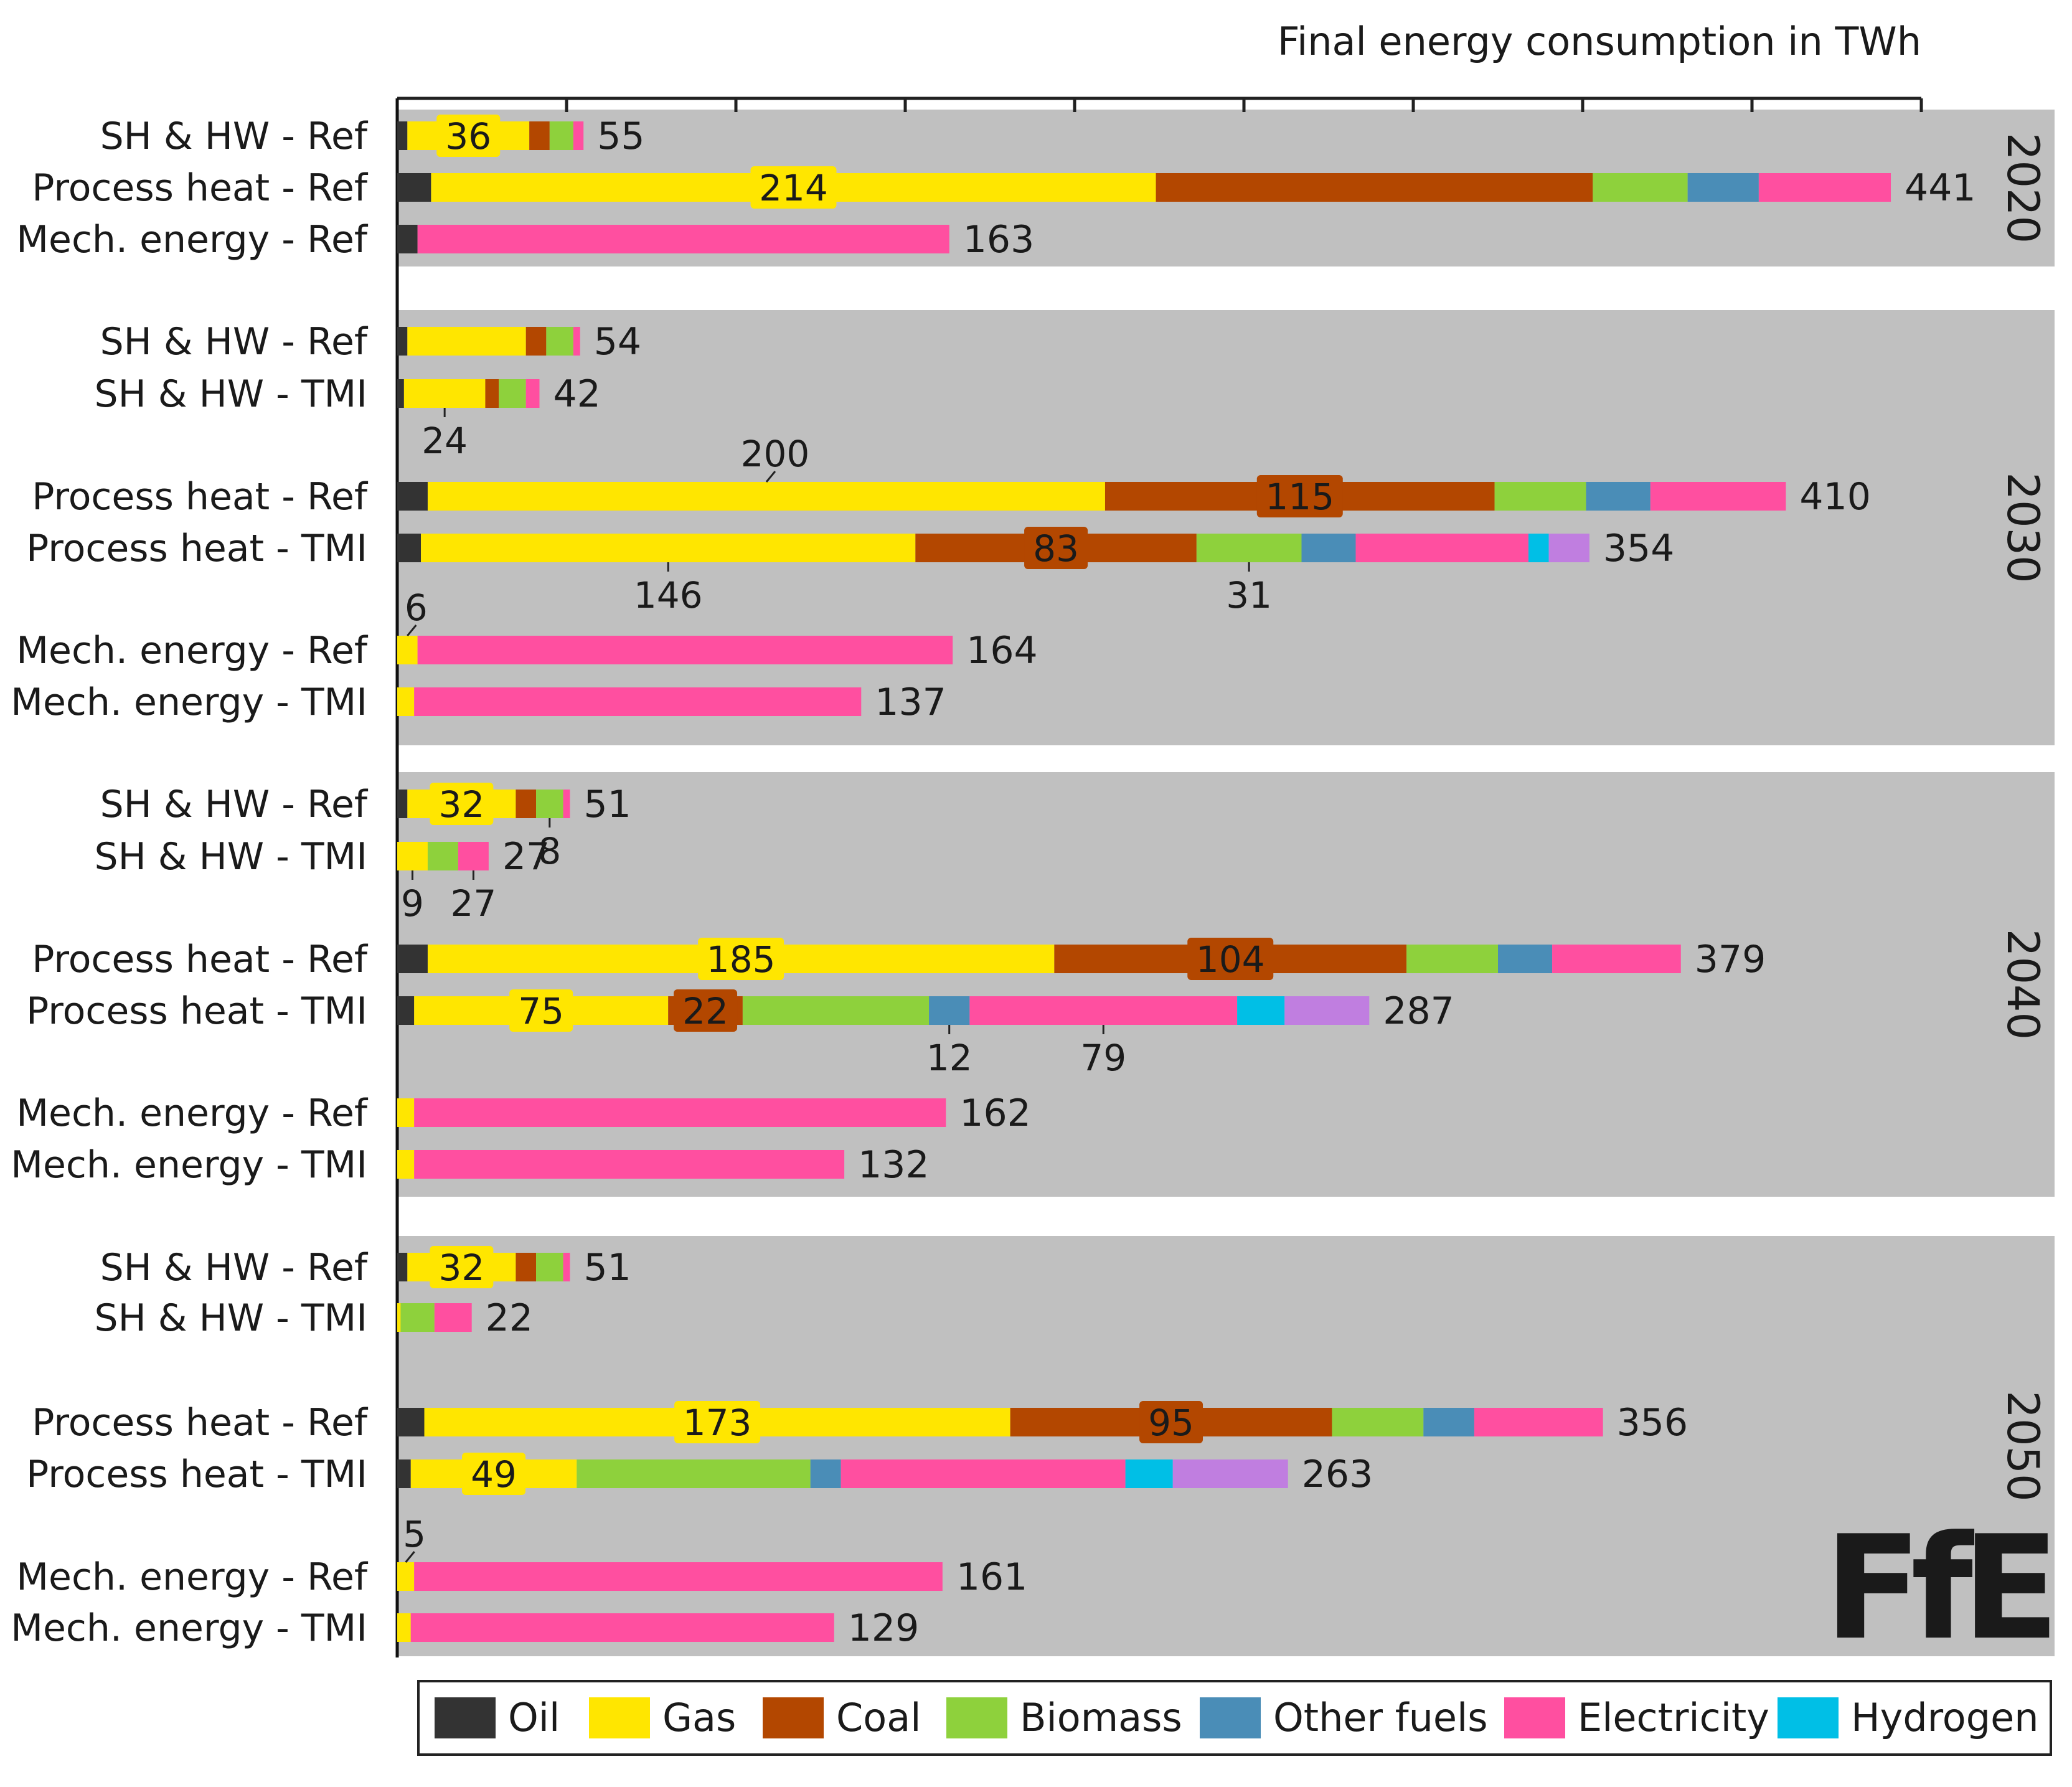 Image resolution: width=2072 pixels, height=1787 pixels. What do you see at coordinates (1171, 1423) in the screenshot?
I see `value-label: 95` at bounding box center [1171, 1423].